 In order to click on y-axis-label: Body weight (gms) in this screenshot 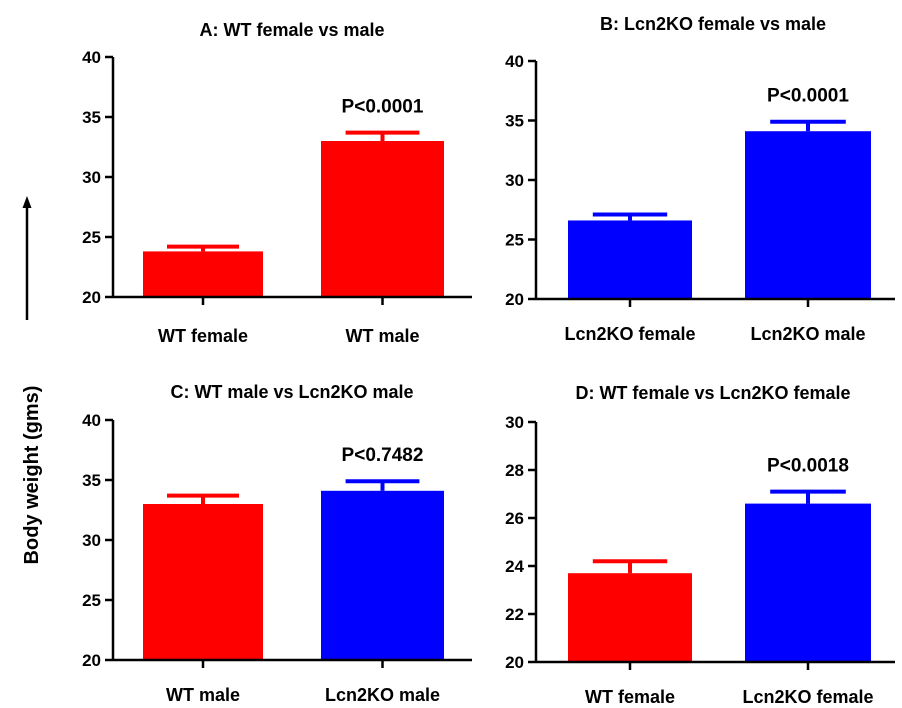, I will do `click(32, 475)`.